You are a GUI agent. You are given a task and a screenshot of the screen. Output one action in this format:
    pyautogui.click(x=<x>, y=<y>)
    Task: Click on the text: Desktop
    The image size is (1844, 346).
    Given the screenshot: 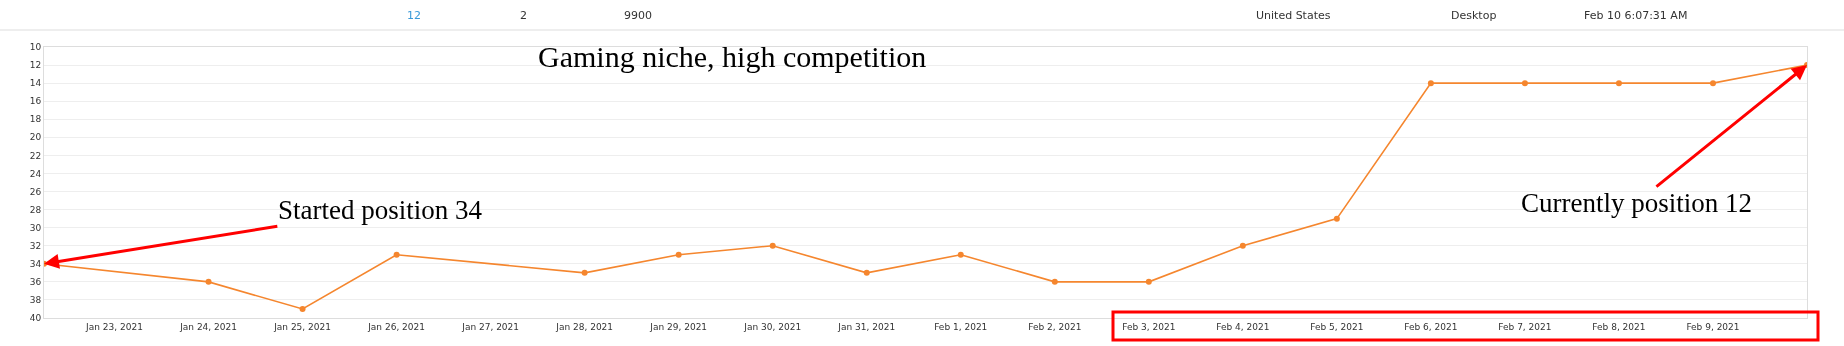 What is the action you would take?
    pyautogui.click(x=1474, y=15)
    